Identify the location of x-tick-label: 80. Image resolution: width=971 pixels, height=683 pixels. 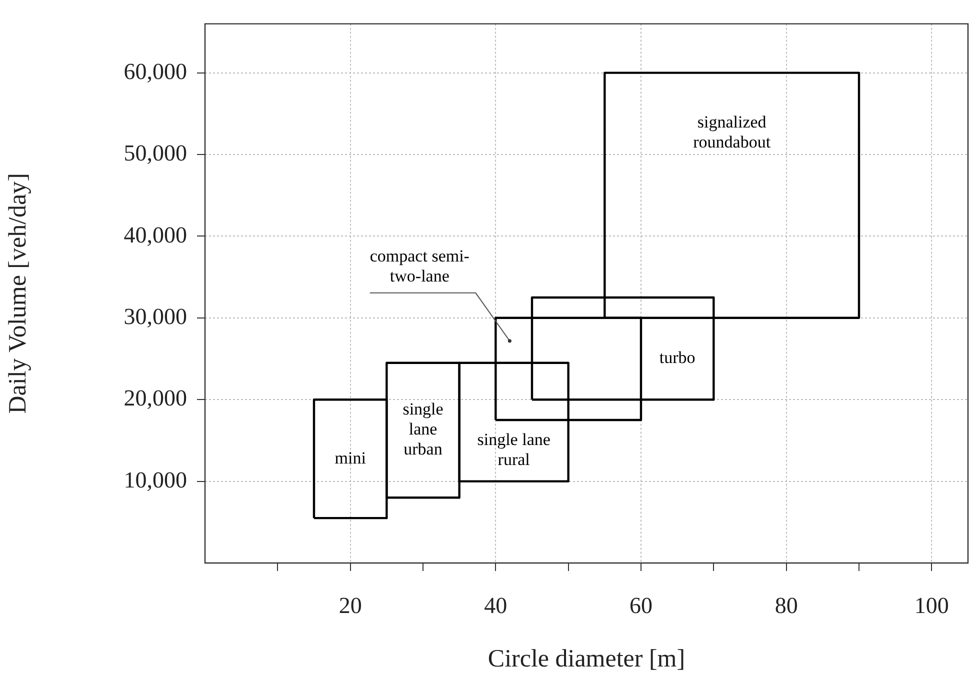
(786, 605).